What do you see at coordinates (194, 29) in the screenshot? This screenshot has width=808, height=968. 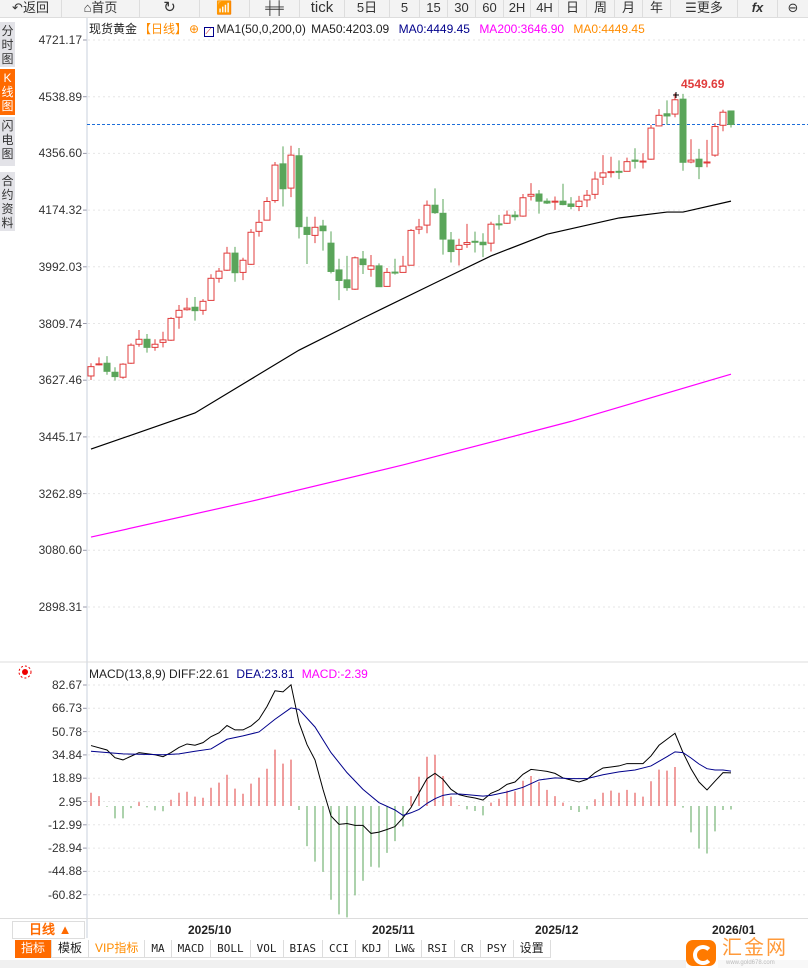 I see `add-indicator-icon: ⊕` at bounding box center [194, 29].